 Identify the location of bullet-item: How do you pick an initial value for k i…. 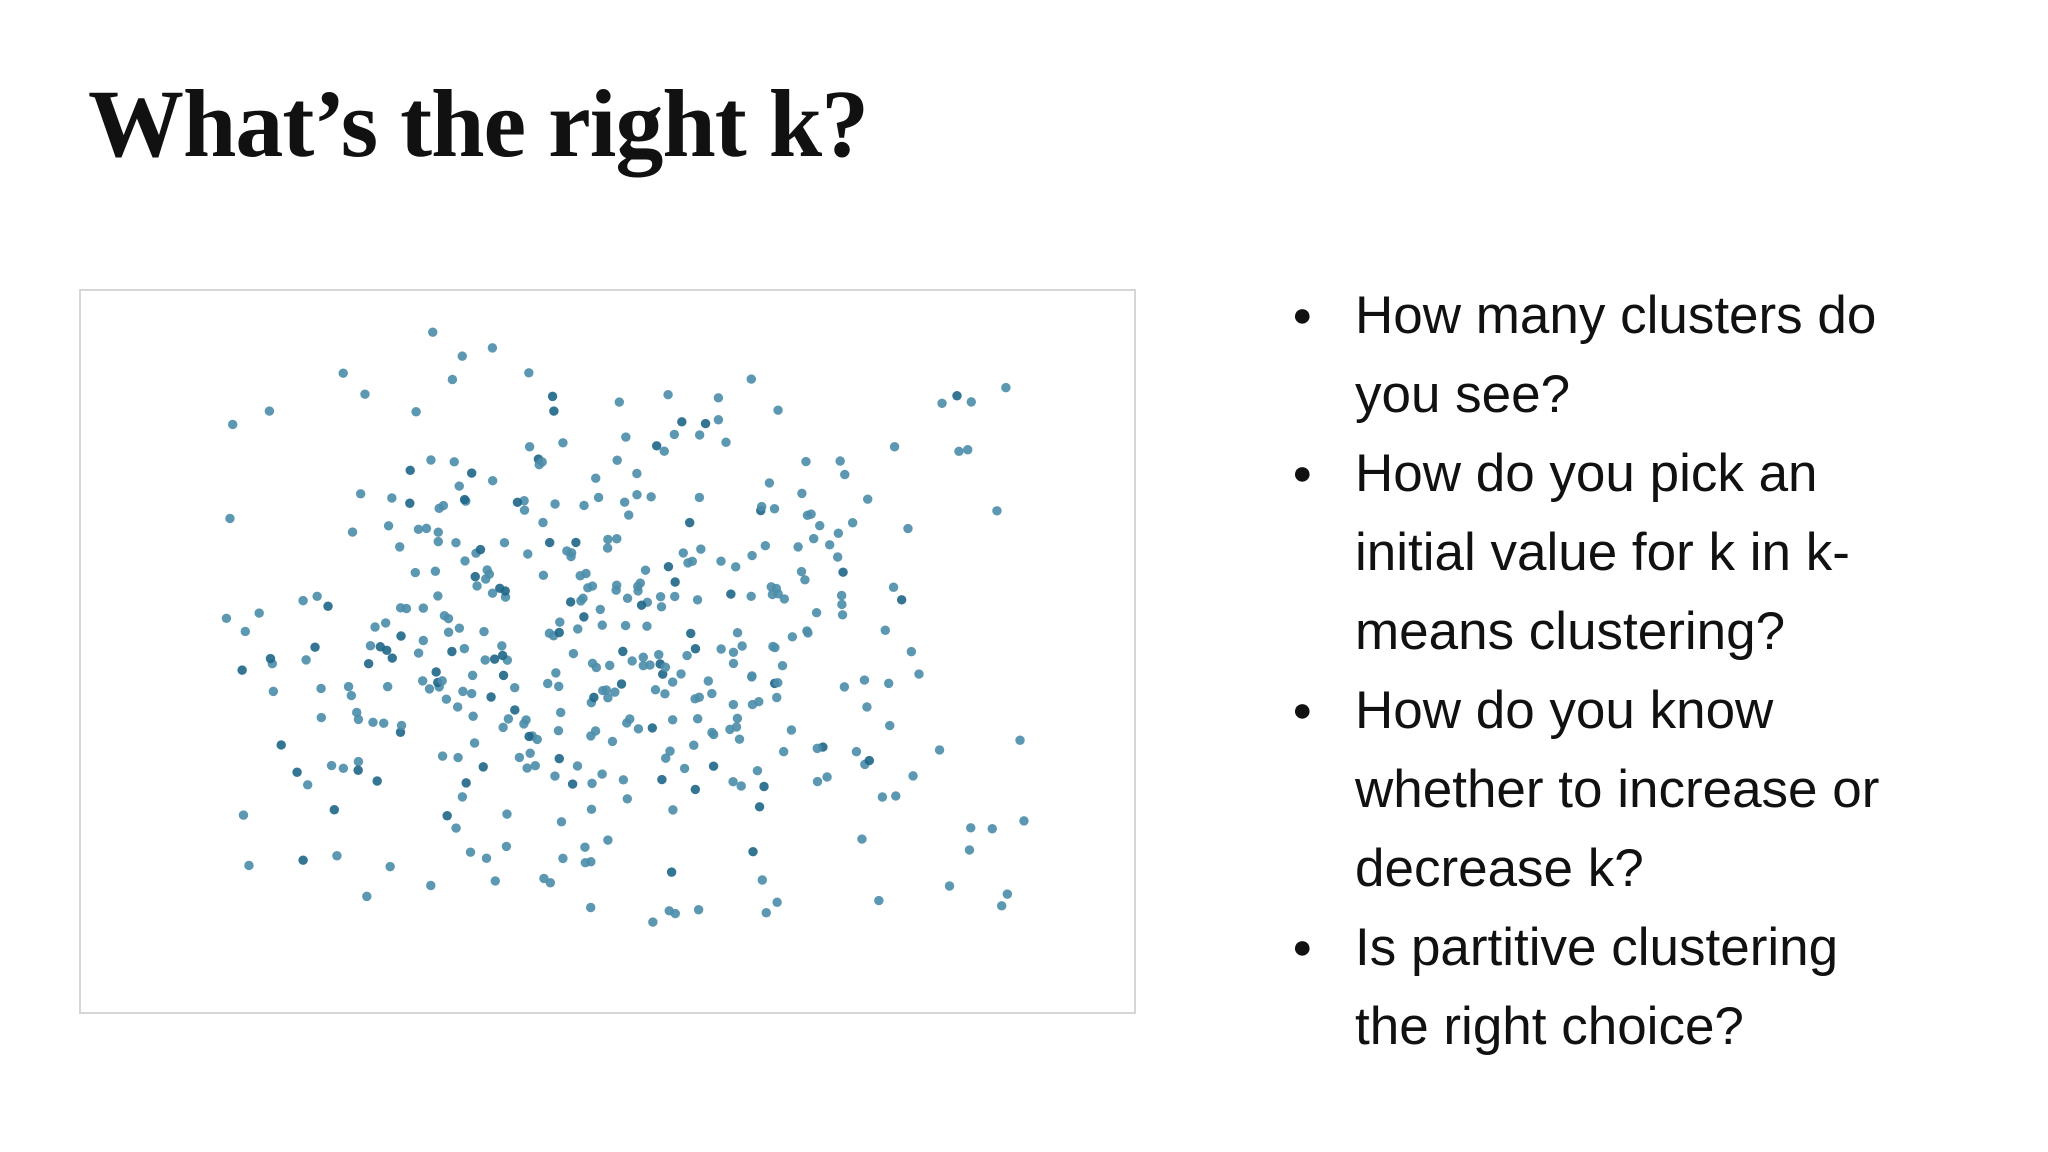
(1608, 552).